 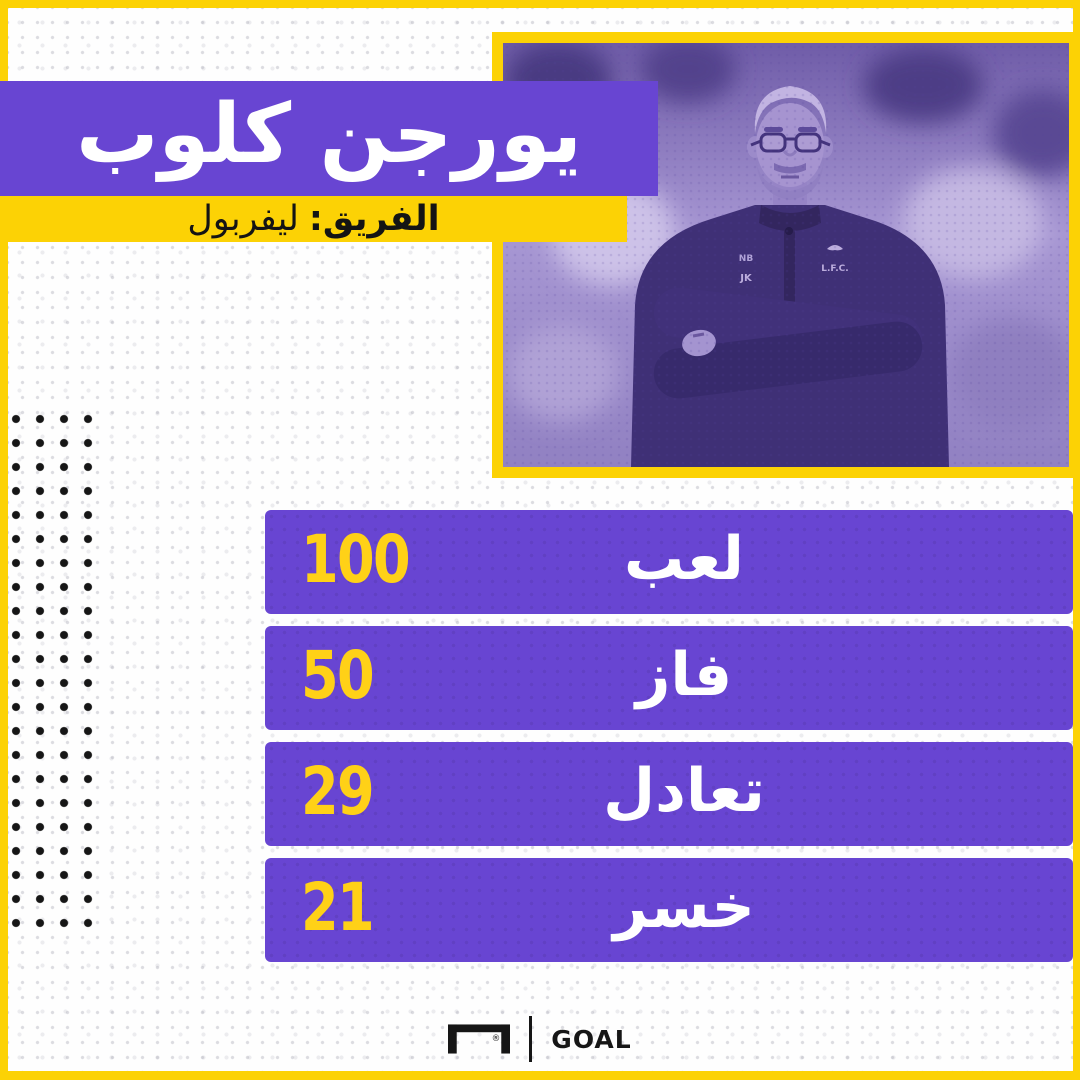 What do you see at coordinates (591, 1039) in the screenshot?
I see `goal-wordmark: GOAL` at bounding box center [591, 1039].